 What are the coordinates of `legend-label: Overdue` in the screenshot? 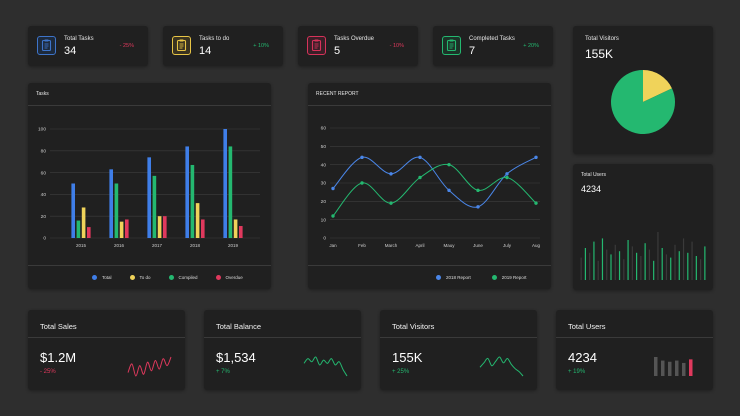 It's located at (234, 277).